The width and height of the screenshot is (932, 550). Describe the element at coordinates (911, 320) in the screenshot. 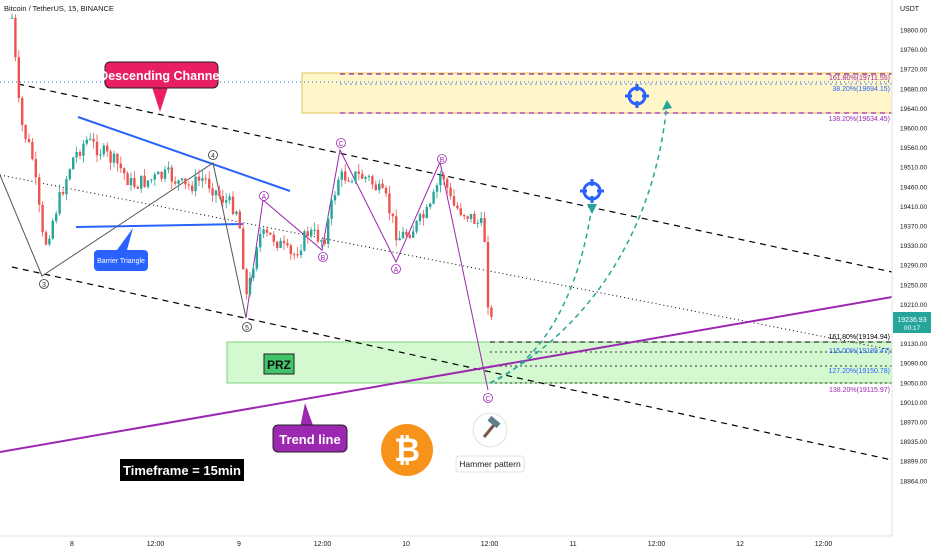

I see `svg-text: 19236.93` at that location.